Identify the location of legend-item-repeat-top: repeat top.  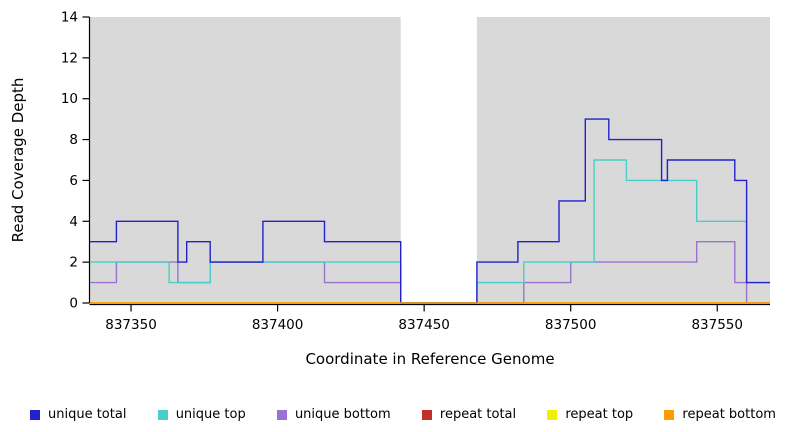
(590, 414).